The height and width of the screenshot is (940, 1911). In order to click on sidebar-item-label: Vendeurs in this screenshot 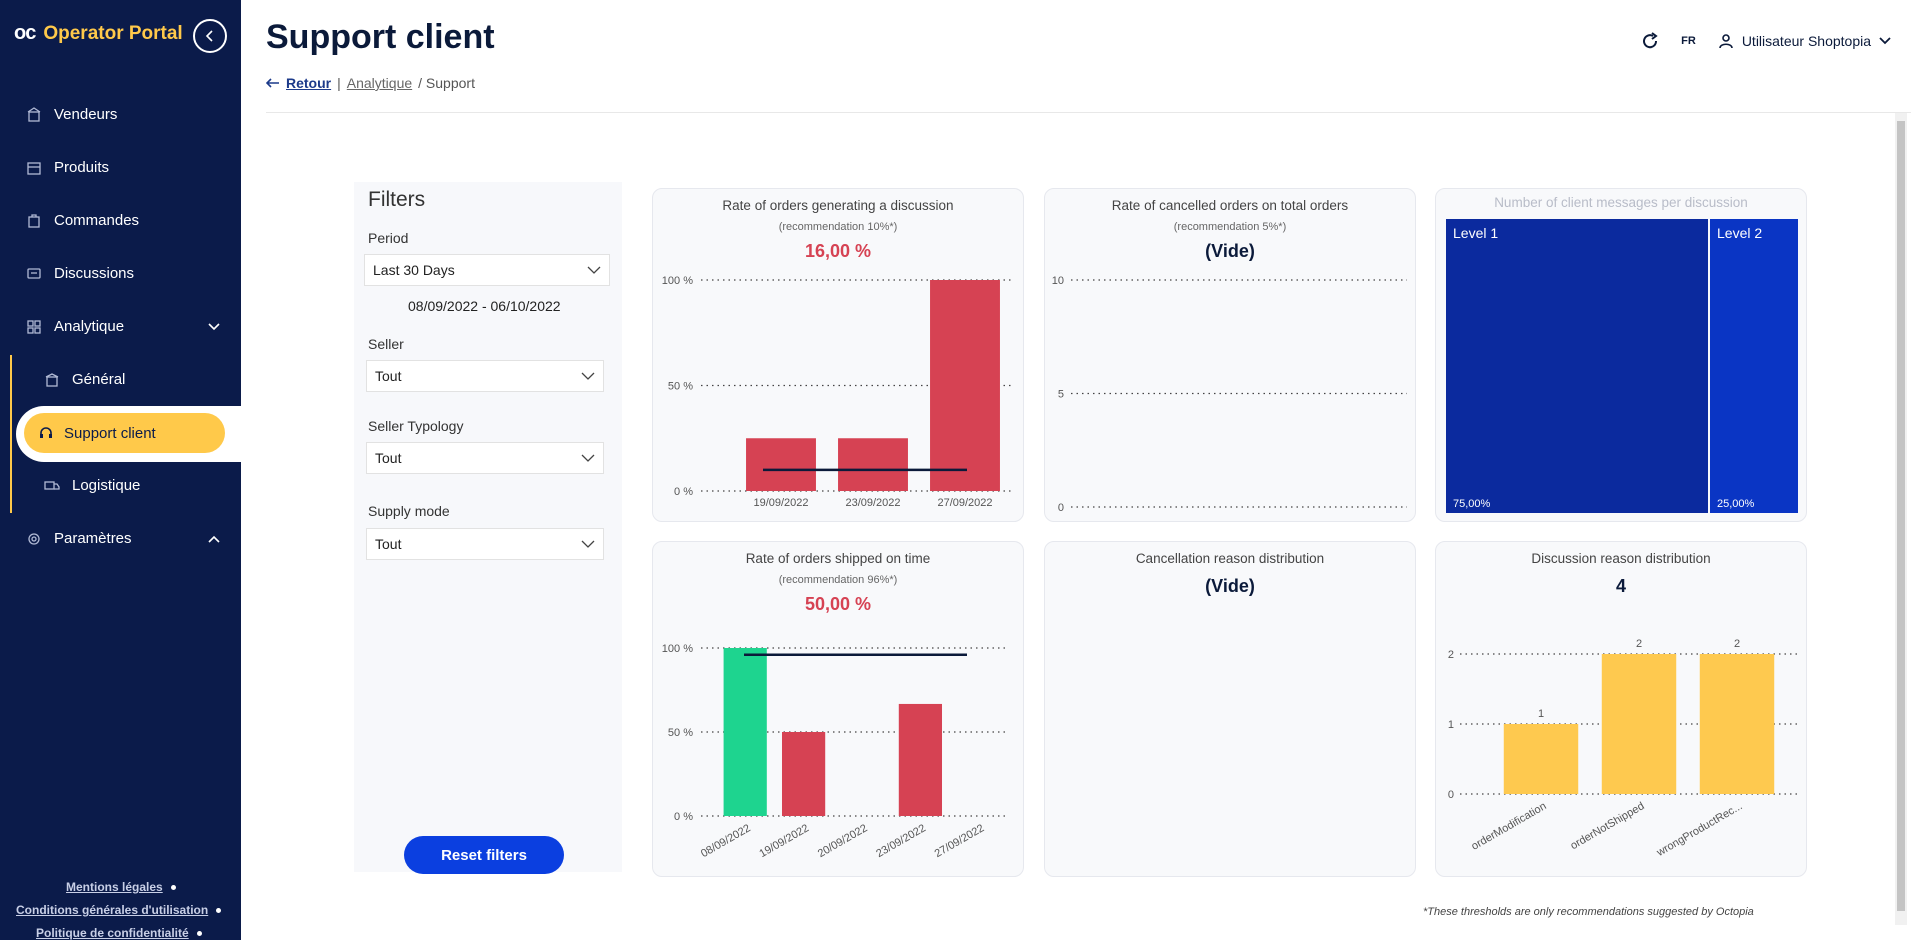, I will do `click(86, 114)`.